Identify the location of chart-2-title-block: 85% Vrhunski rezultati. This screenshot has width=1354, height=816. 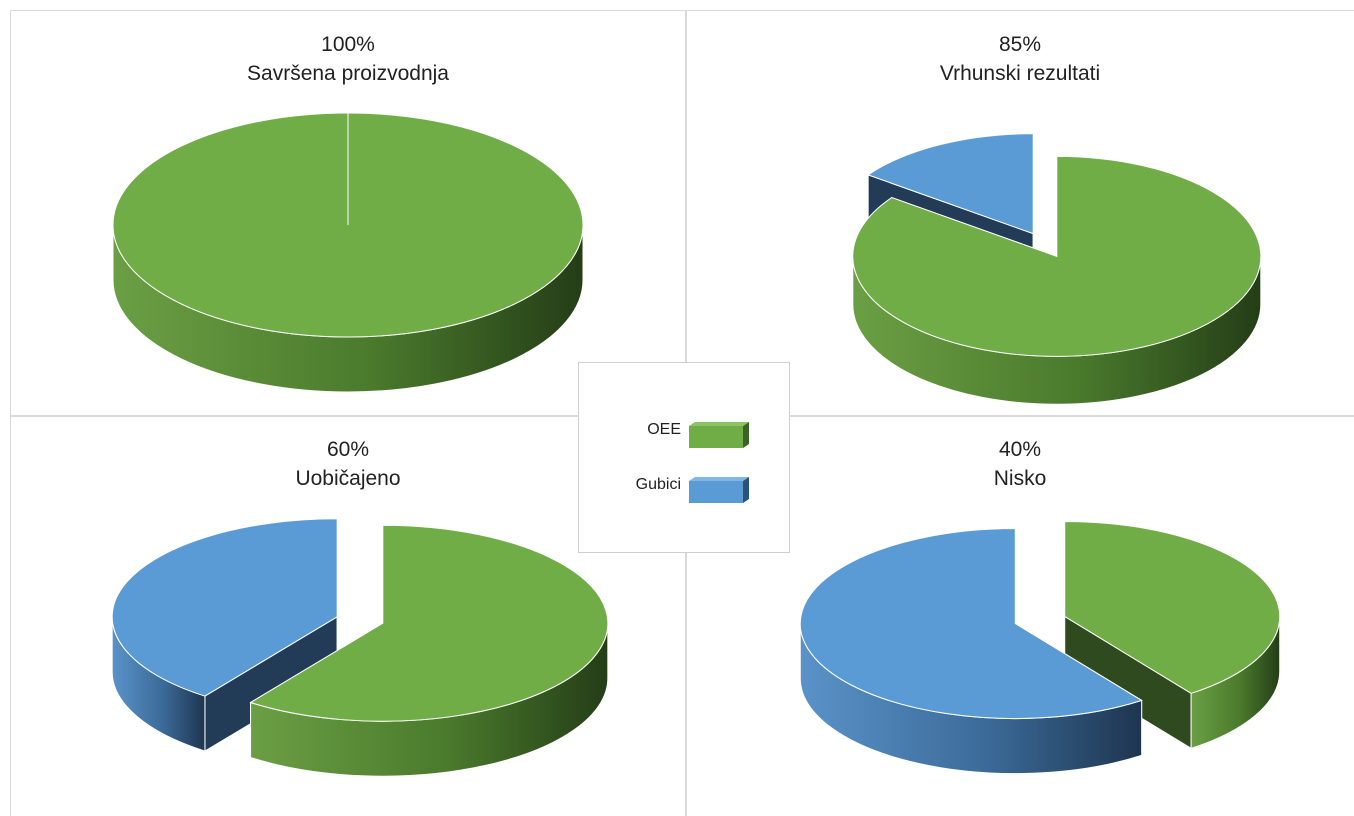
(1020, 59).